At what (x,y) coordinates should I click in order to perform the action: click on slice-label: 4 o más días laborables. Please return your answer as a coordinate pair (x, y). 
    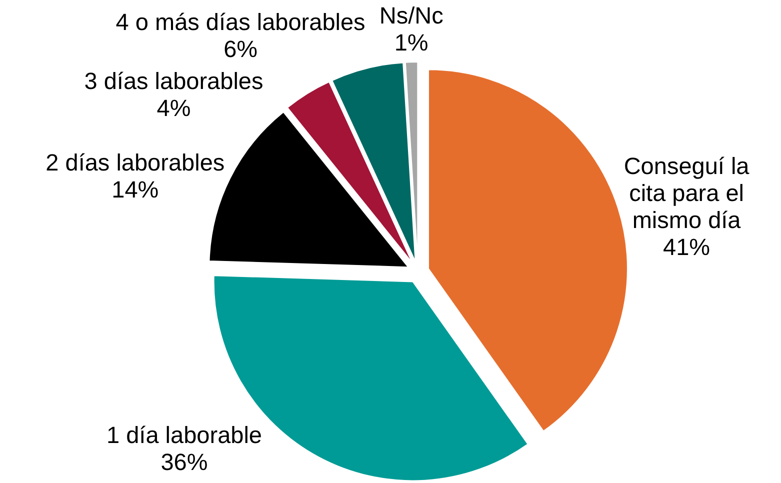
    Looking at the image, I should click on (241, 22).